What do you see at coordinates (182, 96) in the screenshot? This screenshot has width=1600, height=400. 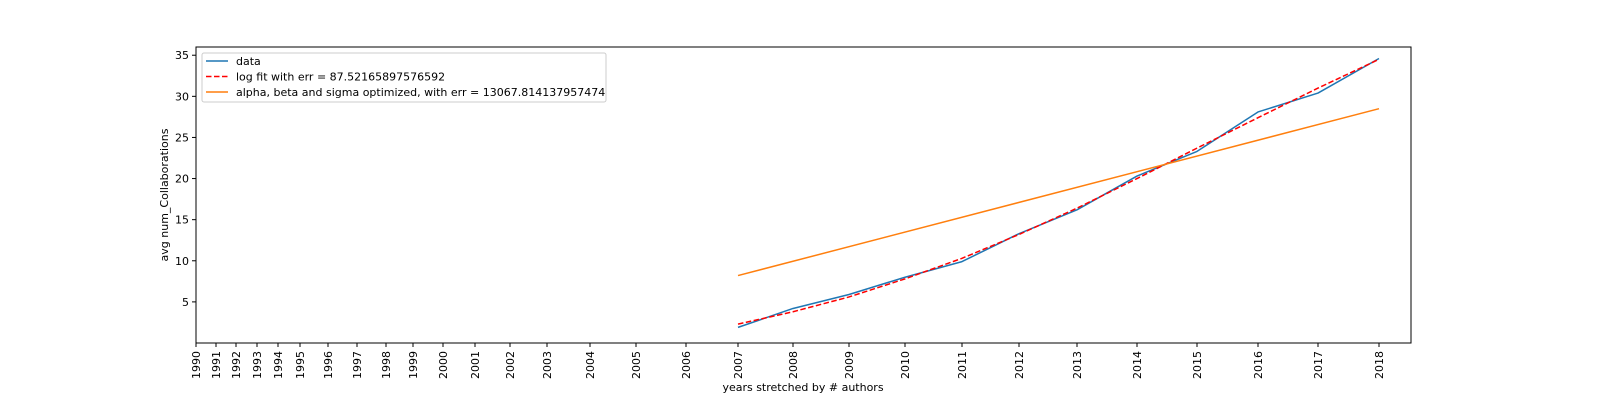 I see `y-tick-label: 30` at bounding box center [182, 96].